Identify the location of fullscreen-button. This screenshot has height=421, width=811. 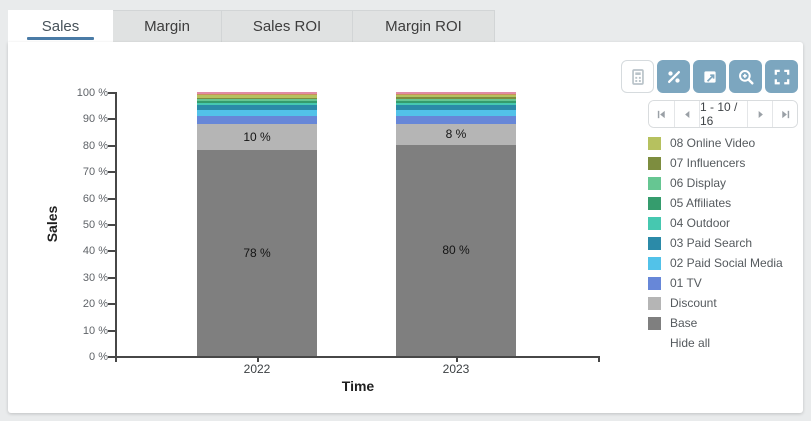
(781, 76).